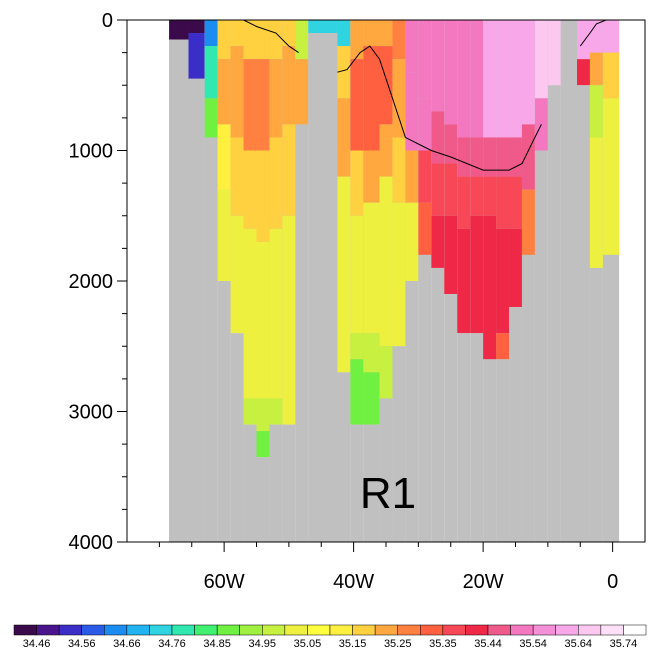 The width and height of the screenshot is (660, 658). I want to click on x-axis: 60W 40W 20W 0, so click(388, 567).